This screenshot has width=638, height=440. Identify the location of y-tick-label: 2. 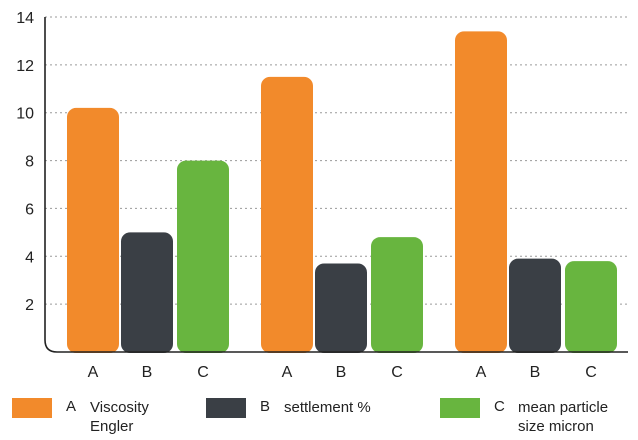
(29, 305).